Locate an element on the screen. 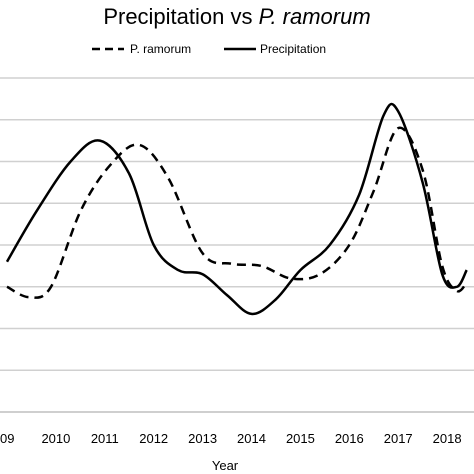 The height and width of the screenshot is (474, 474). chart-title-main: Precipitation vs is located at coordinates (180, 16).